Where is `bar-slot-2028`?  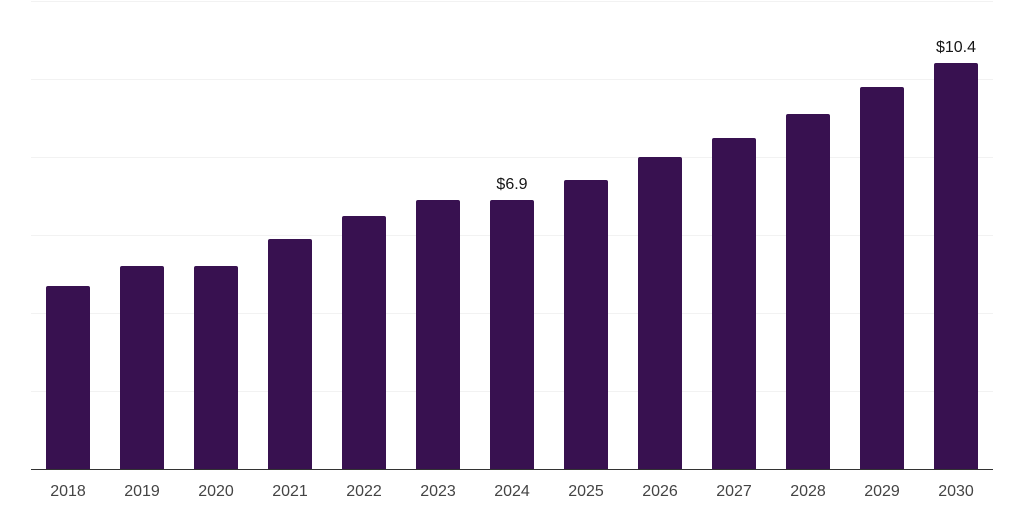 bar-slot-2028 is located at coordinates (808, 235).